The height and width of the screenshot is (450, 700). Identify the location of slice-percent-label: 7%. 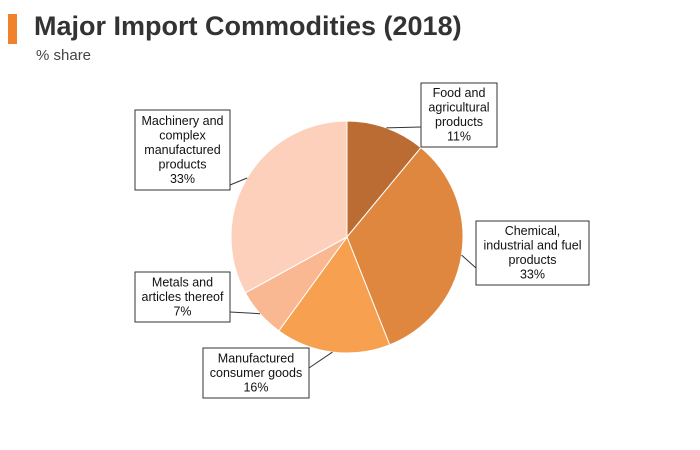
(182, 311).